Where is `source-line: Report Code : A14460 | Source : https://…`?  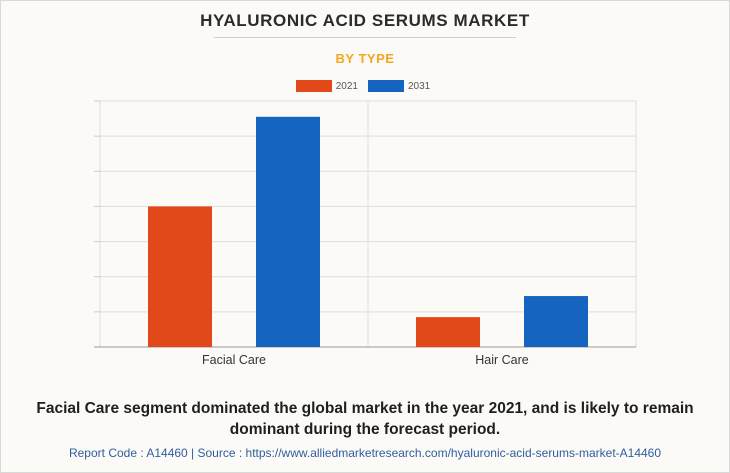
source-line: Report Code : A14460 | Source : https://… is located at coordinates (365, 453).